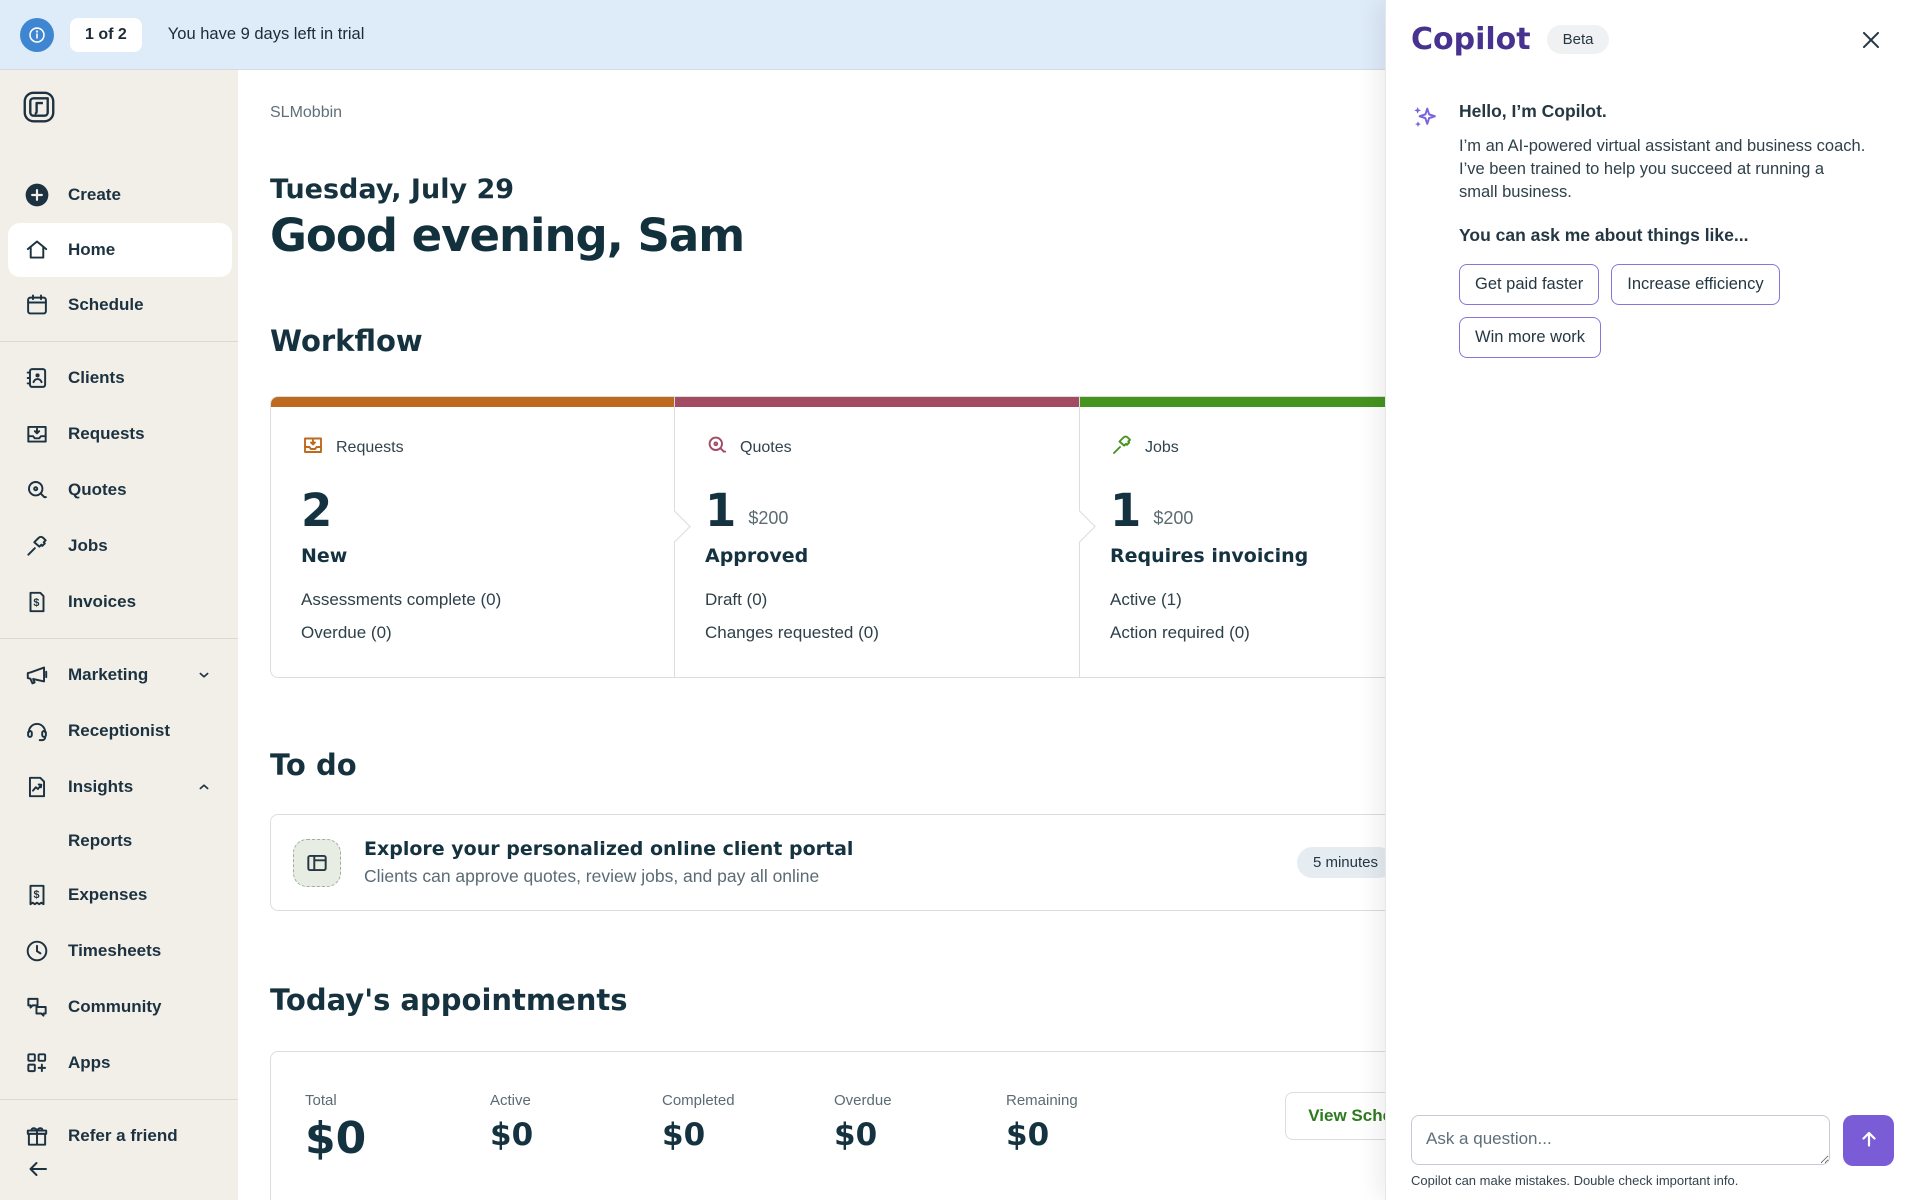 Image resolution: width=1920 pixels, height=1200 pixels. What do you see at coordinates (37, 1063) in the screenshot?
I see `apps-grid-icon` at bounding box center [37, 1063].